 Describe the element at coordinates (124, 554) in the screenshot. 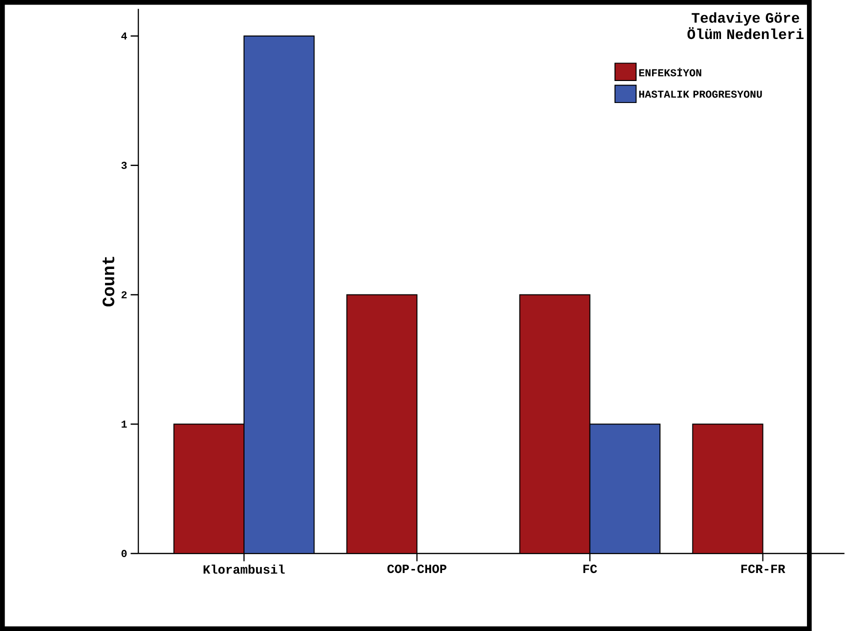

I see `y-tick-label: 0` at that location.